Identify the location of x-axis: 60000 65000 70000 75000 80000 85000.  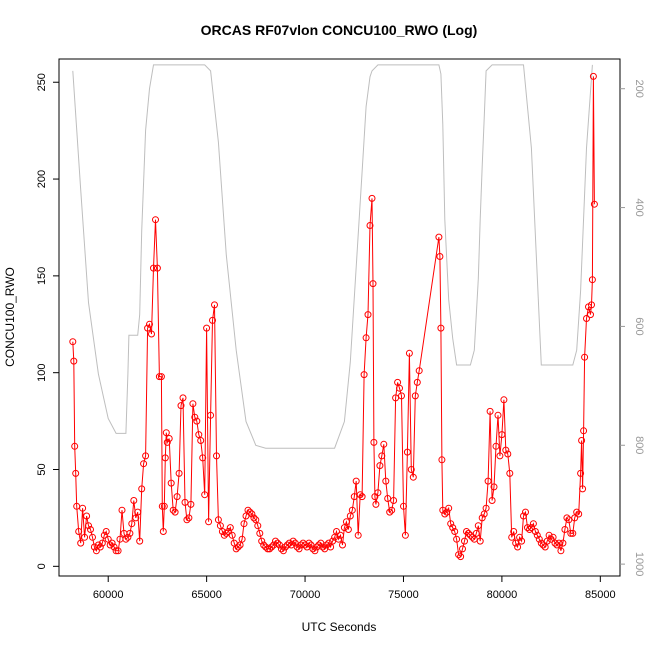
(354, 588).